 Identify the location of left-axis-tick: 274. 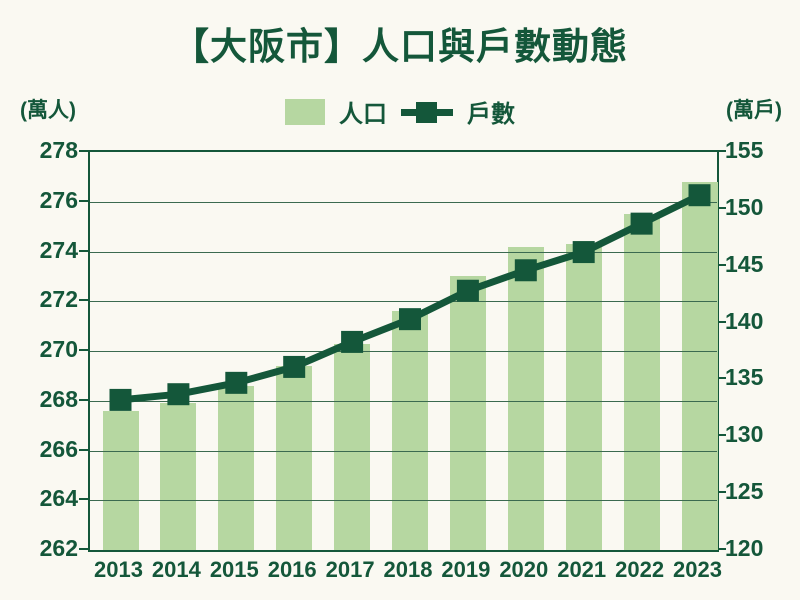
(58, 249).